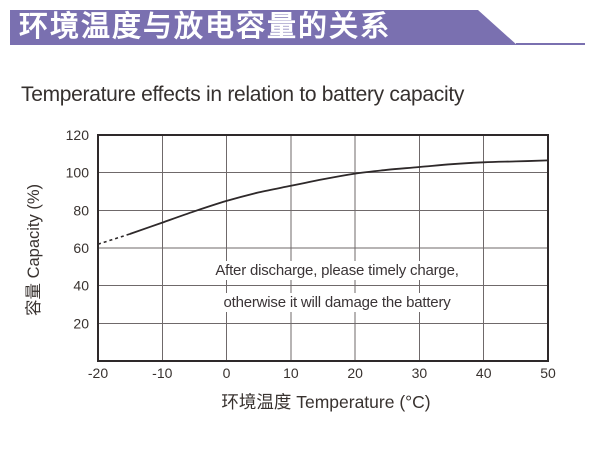  What do you see at coordinates (420, 373) in the screenshot?
I see `x-tick-label-30: 30` at bounding box center [420, 373].